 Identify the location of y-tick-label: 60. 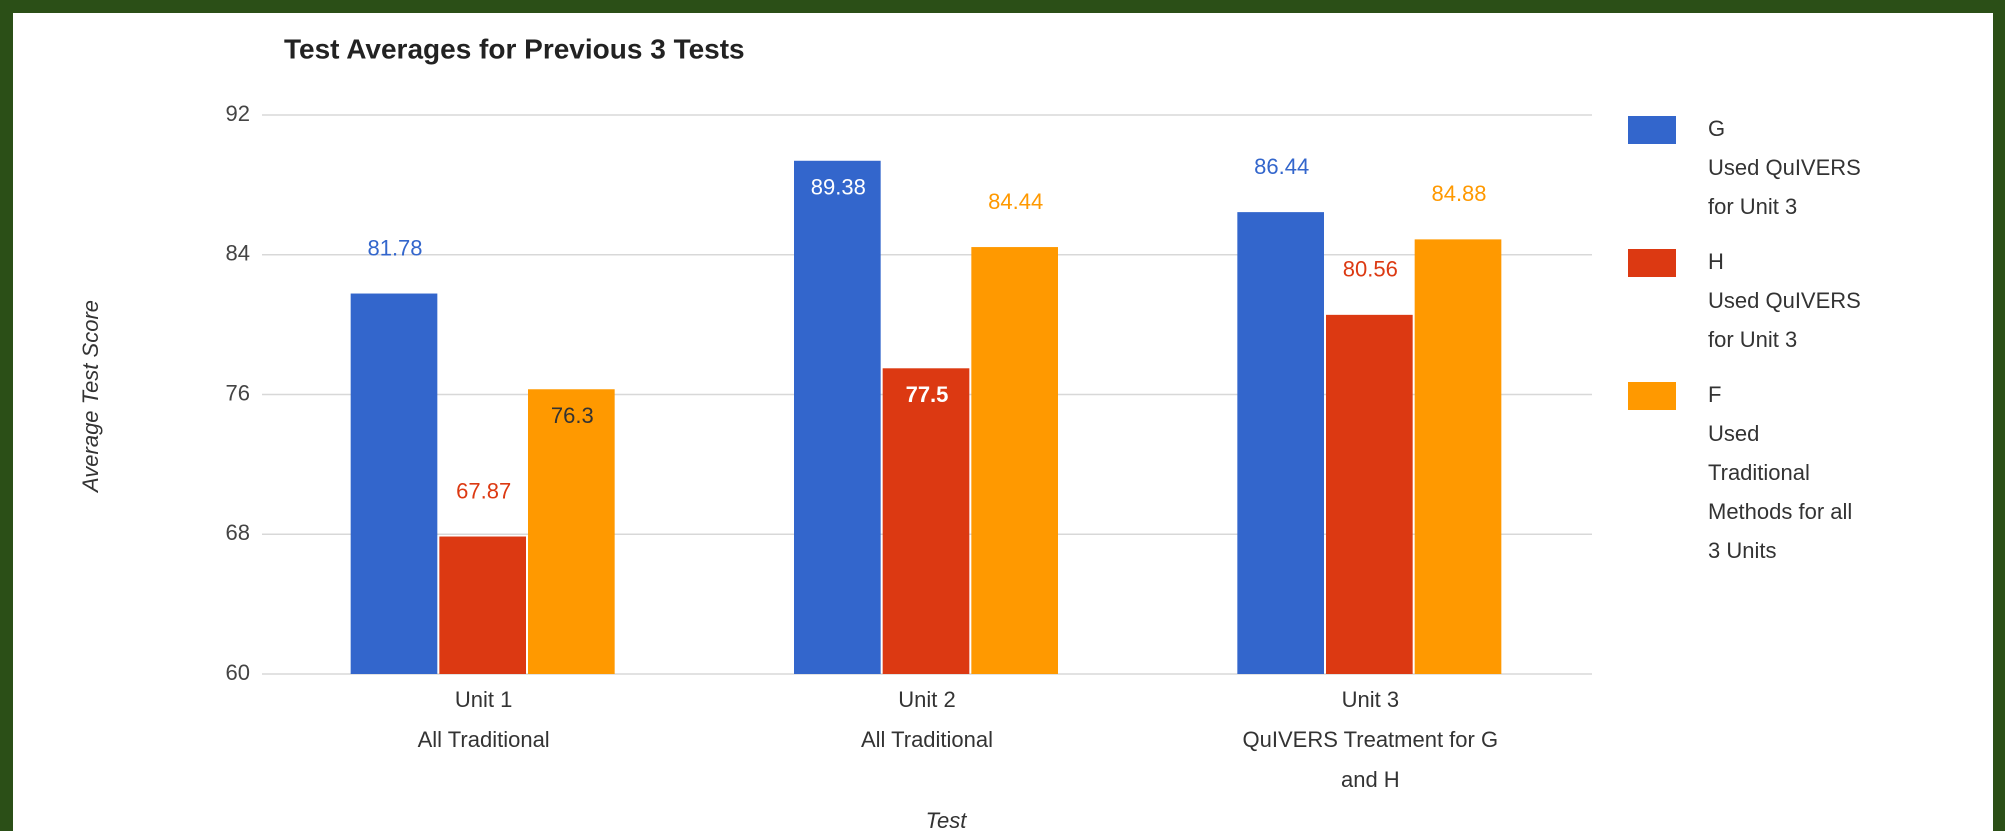
(238, 672).